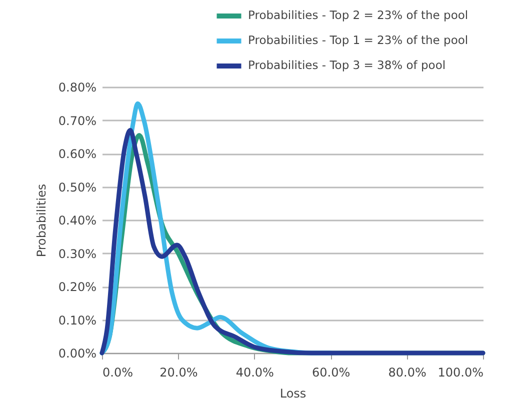 This screenshot has height=415, width=519. Describe the element at coordinates (77, 187) in the screenshot. I see `y-tick-label: 0.50%` at that location.